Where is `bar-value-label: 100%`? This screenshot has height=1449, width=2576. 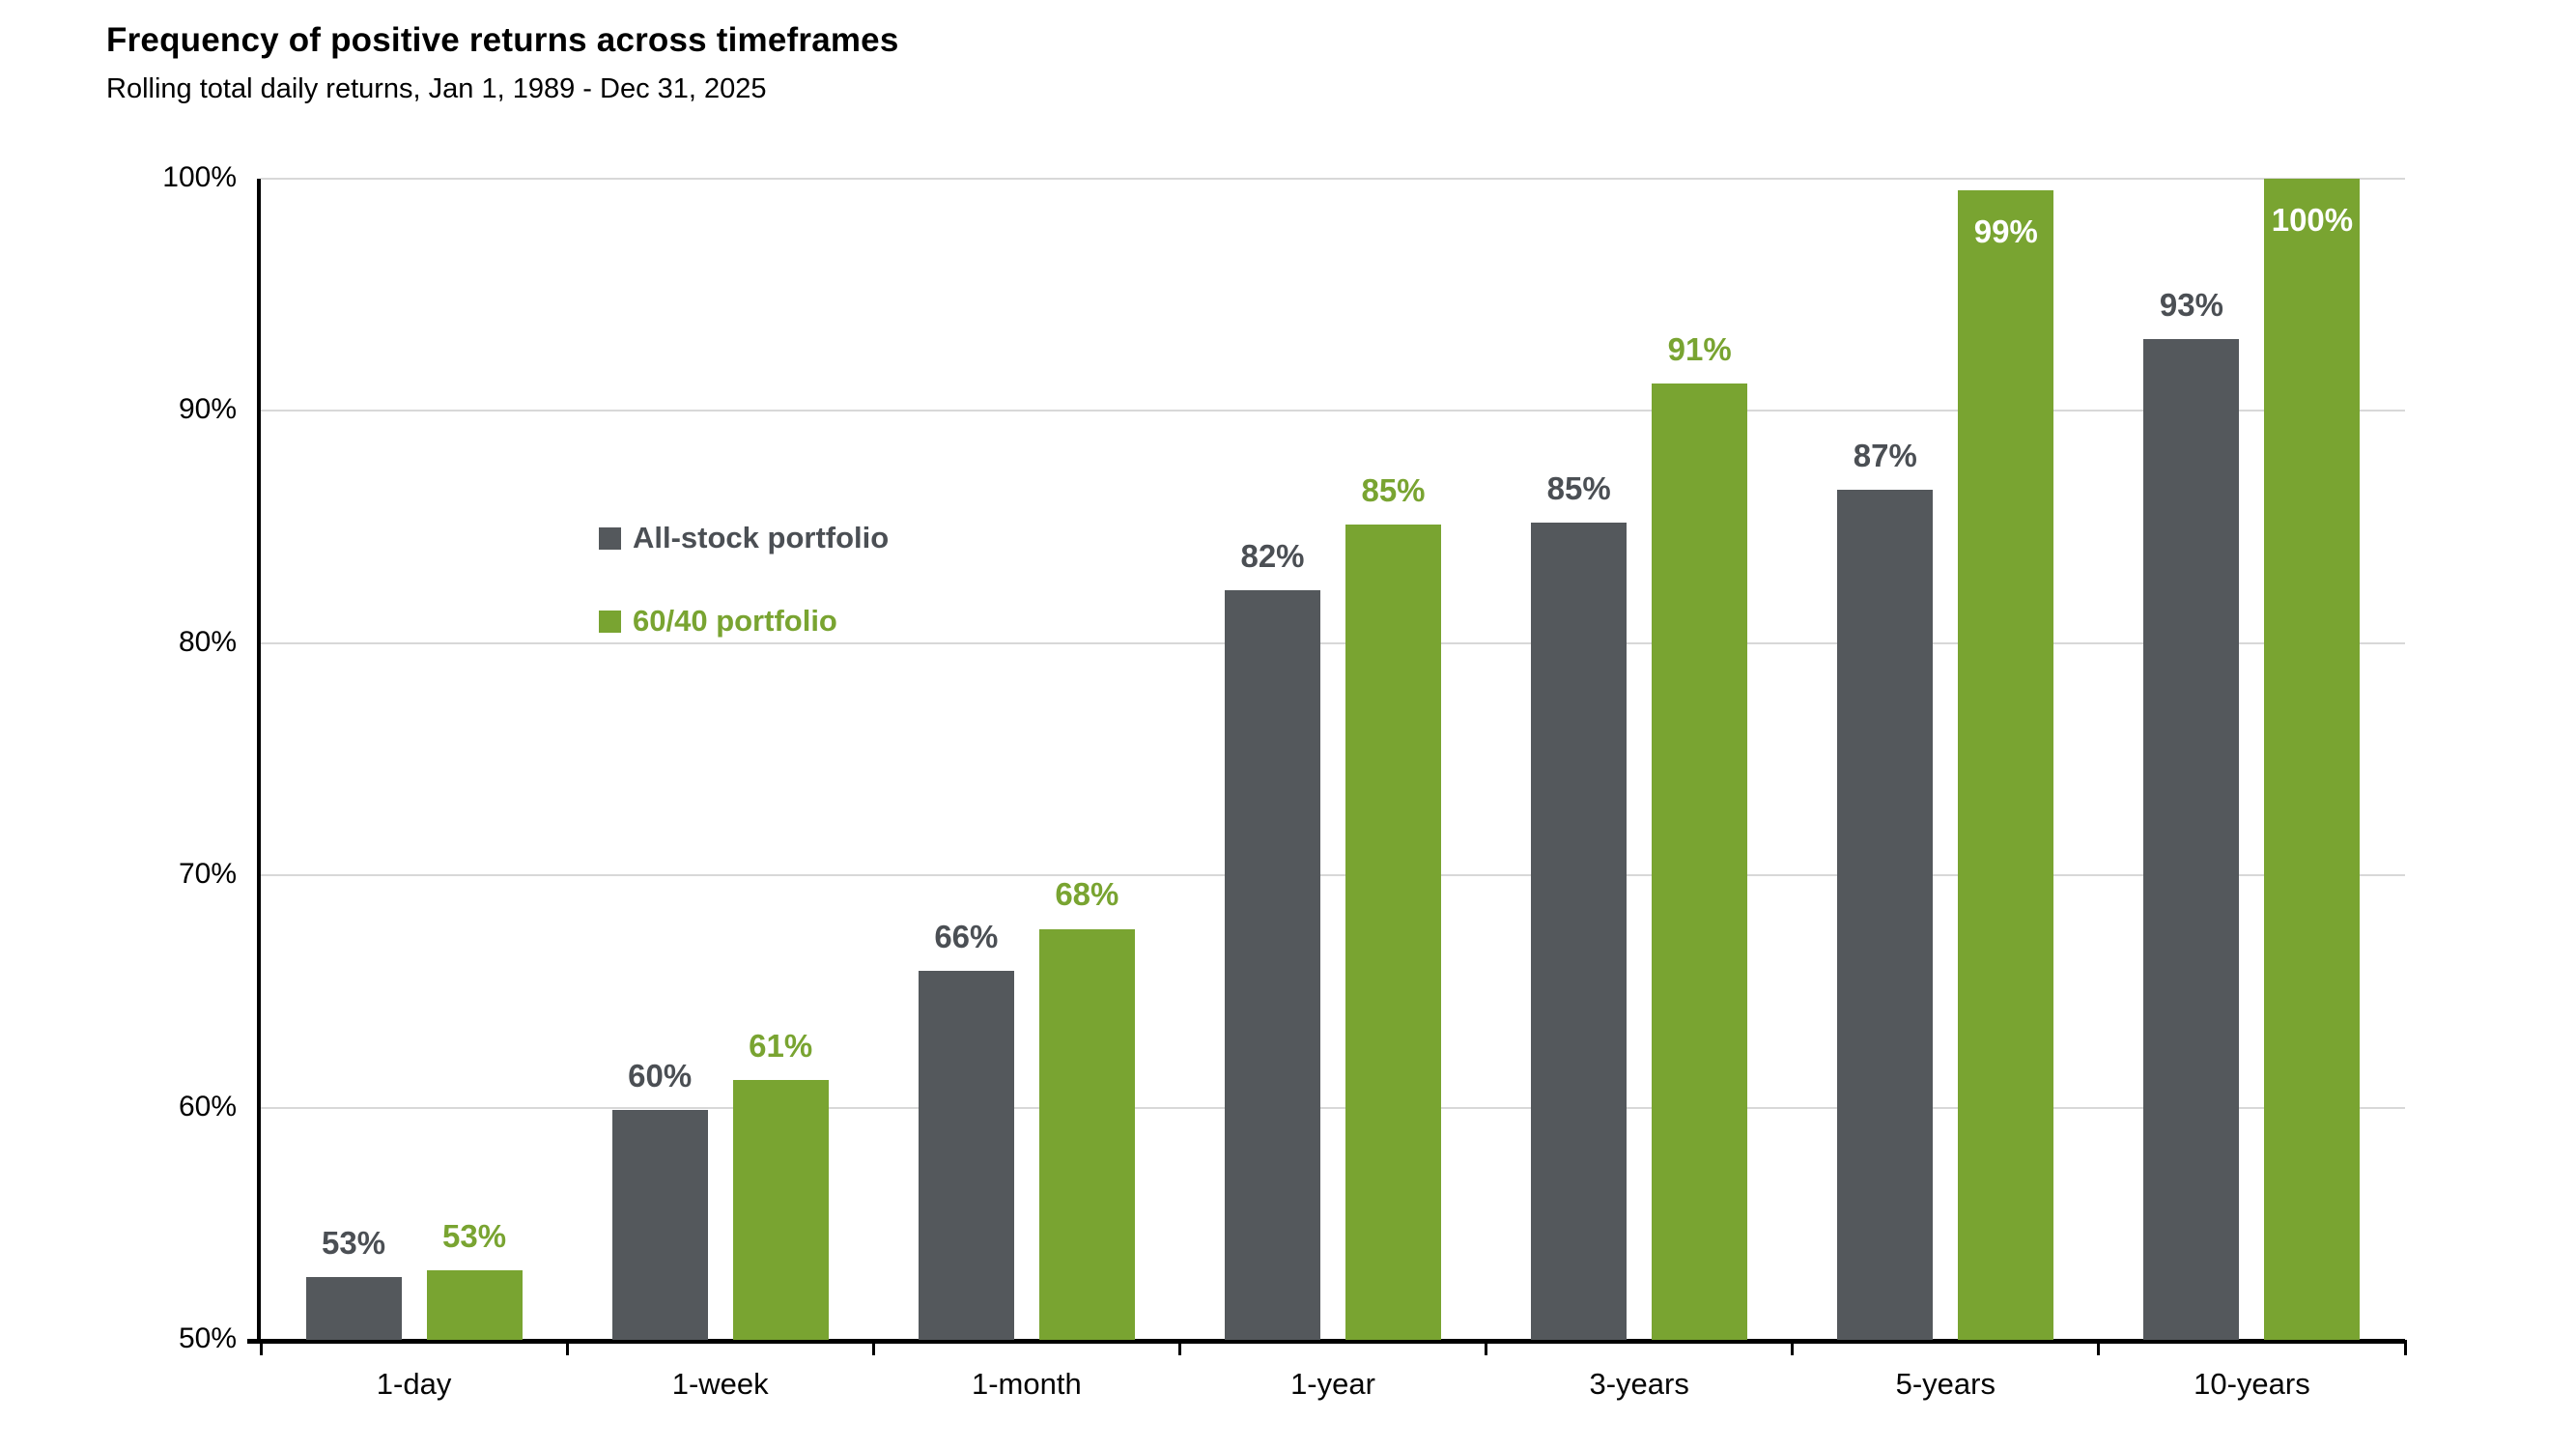 bar-value-label: 100% is located at coordinates (2312, 220).